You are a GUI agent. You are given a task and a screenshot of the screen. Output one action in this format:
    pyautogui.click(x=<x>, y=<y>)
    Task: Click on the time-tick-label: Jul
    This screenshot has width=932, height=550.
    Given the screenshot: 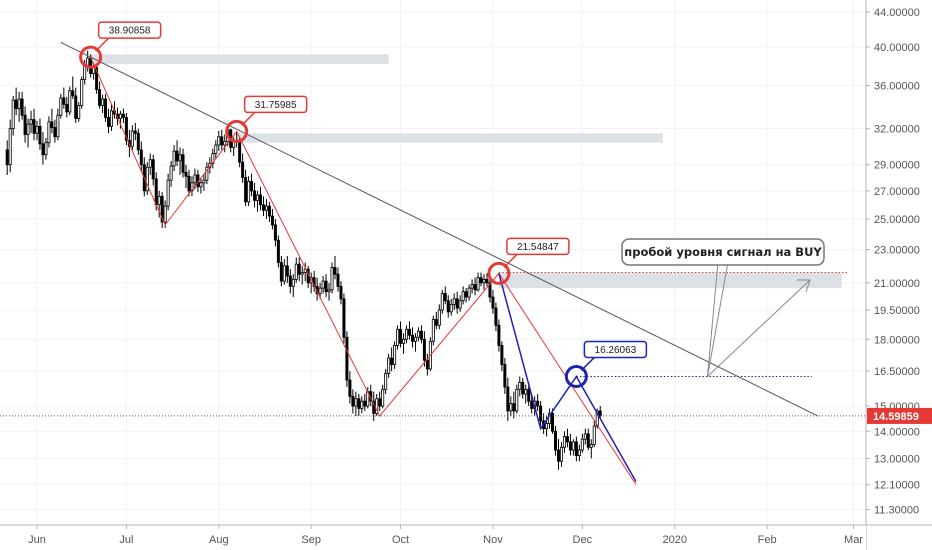 What is the action you would take?
    pyautogui.click(x=126, y=540)
    